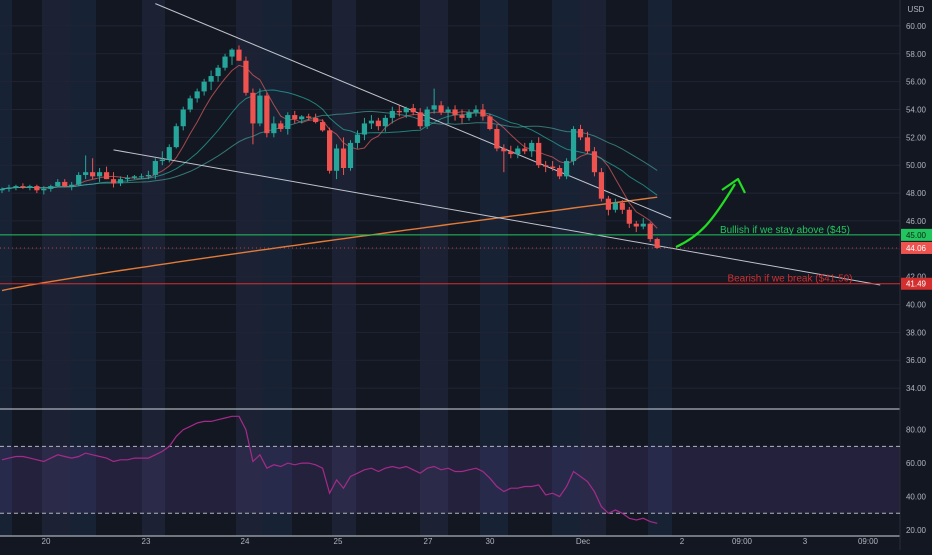  What do you see at coordinates (329, 469) in the screenshot?
I see `rsi-line` at bounding box center [329, 469].